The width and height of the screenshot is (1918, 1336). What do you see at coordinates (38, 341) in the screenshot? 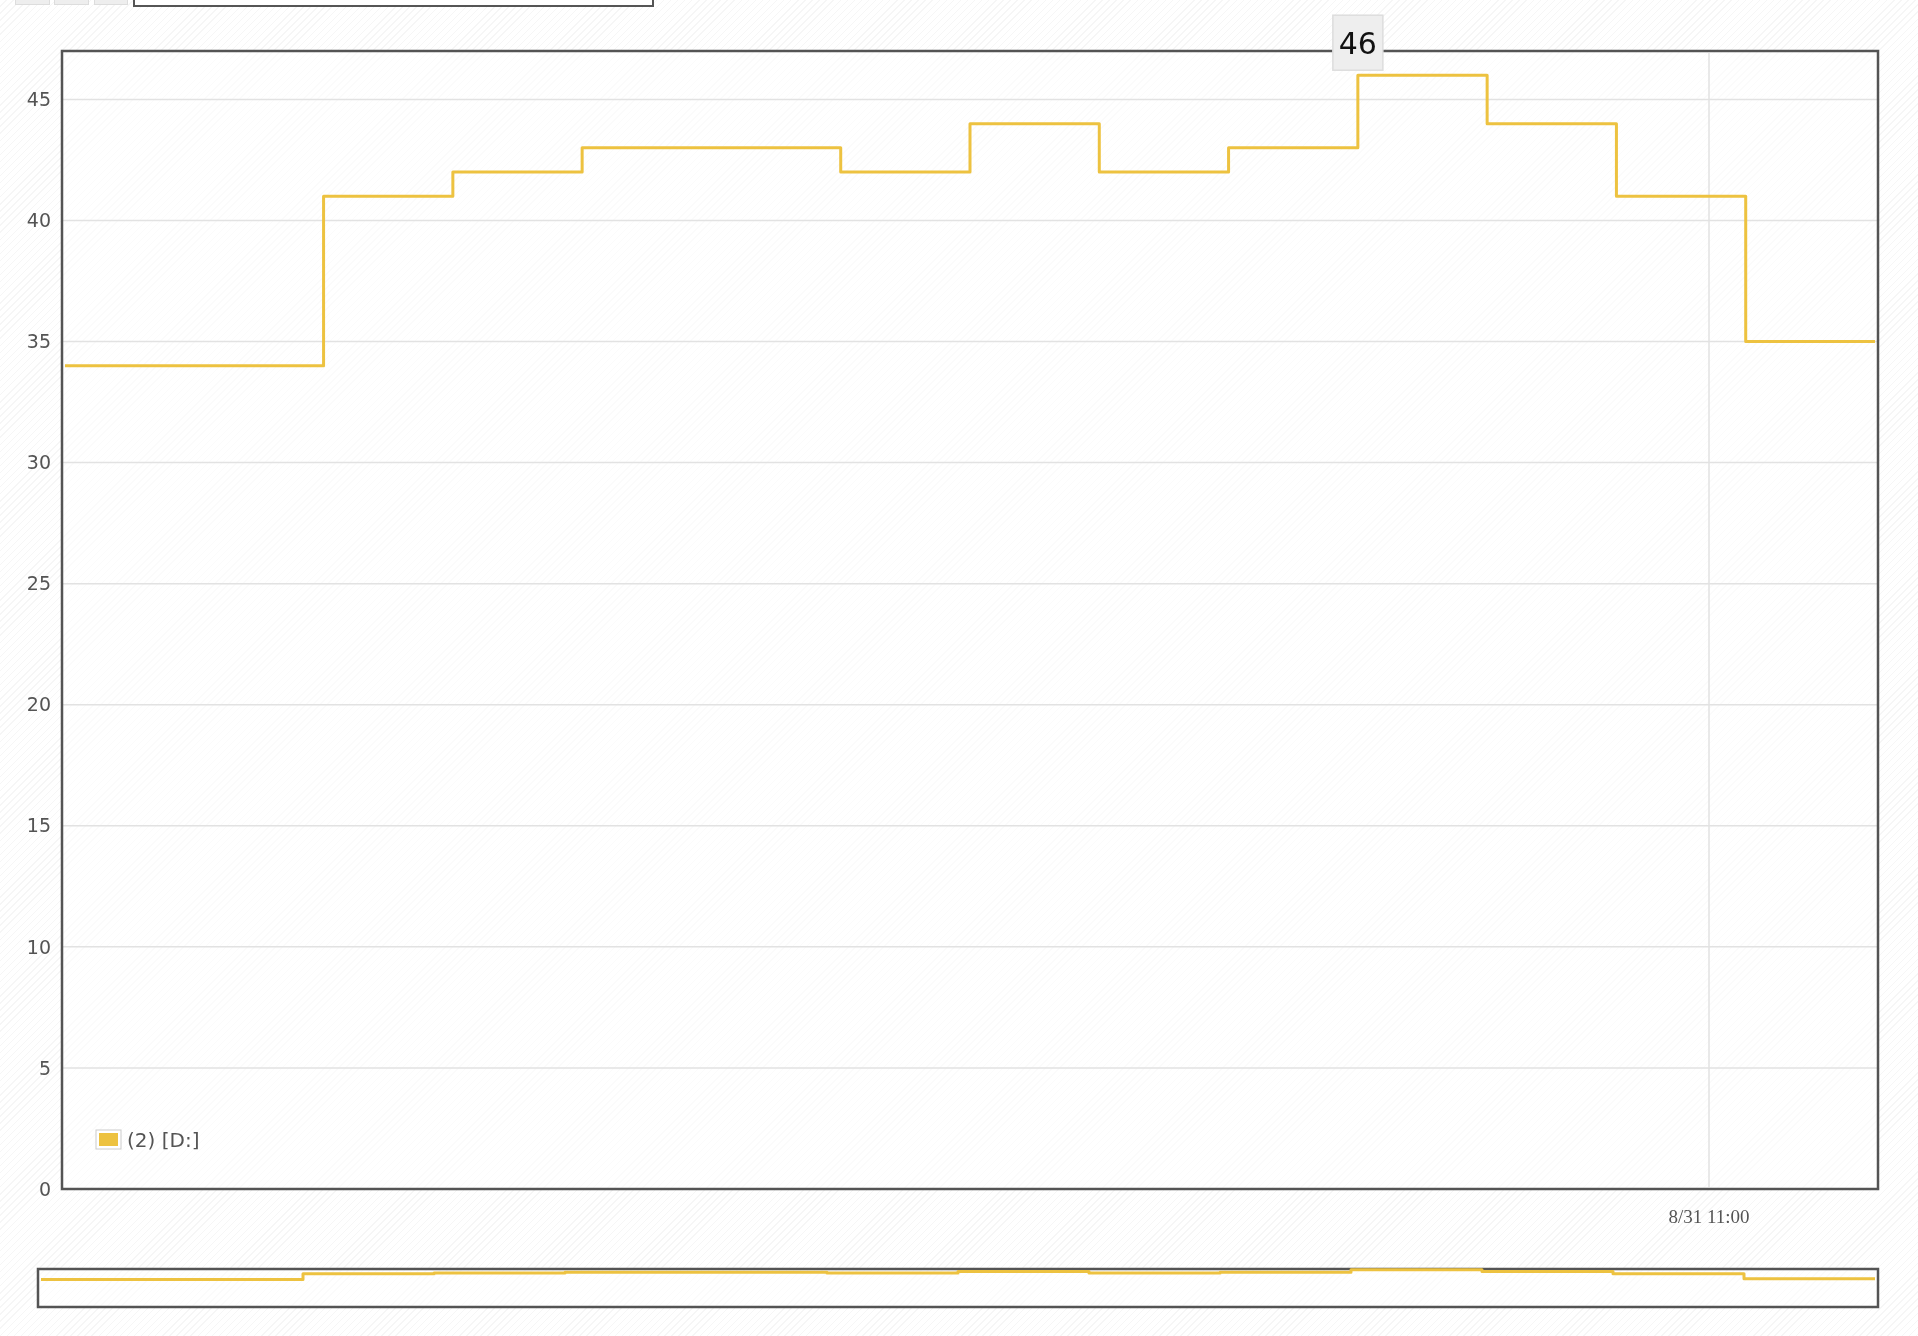
I see `y-tick-label: 35` at bounding box center [38, 341].